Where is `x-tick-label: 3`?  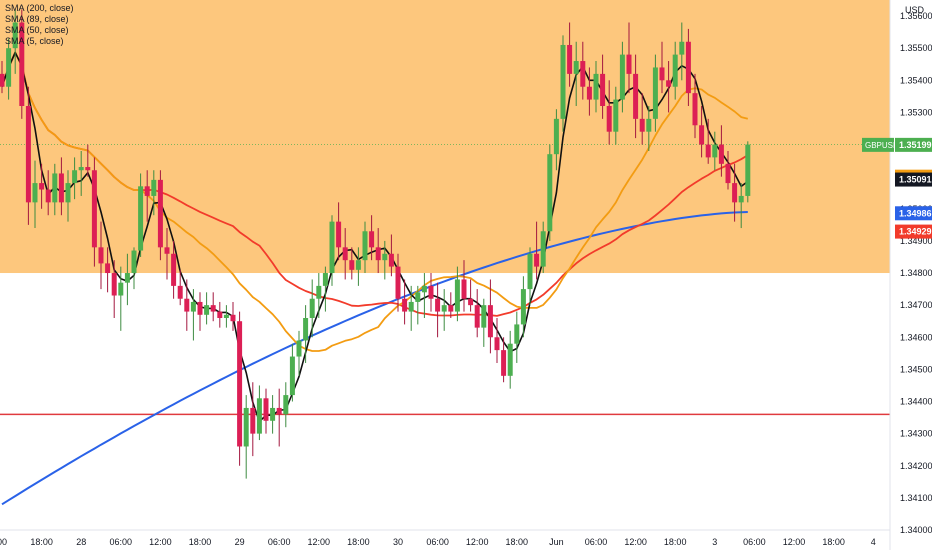 x-tick-label: 3 is located at coordinates (714, 542).